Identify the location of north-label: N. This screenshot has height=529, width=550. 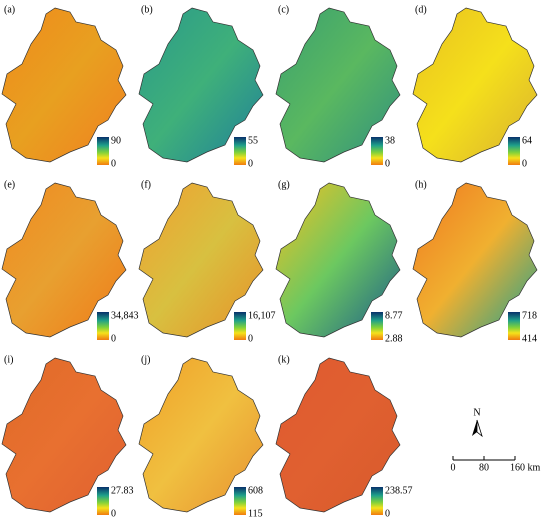
(476, 412).